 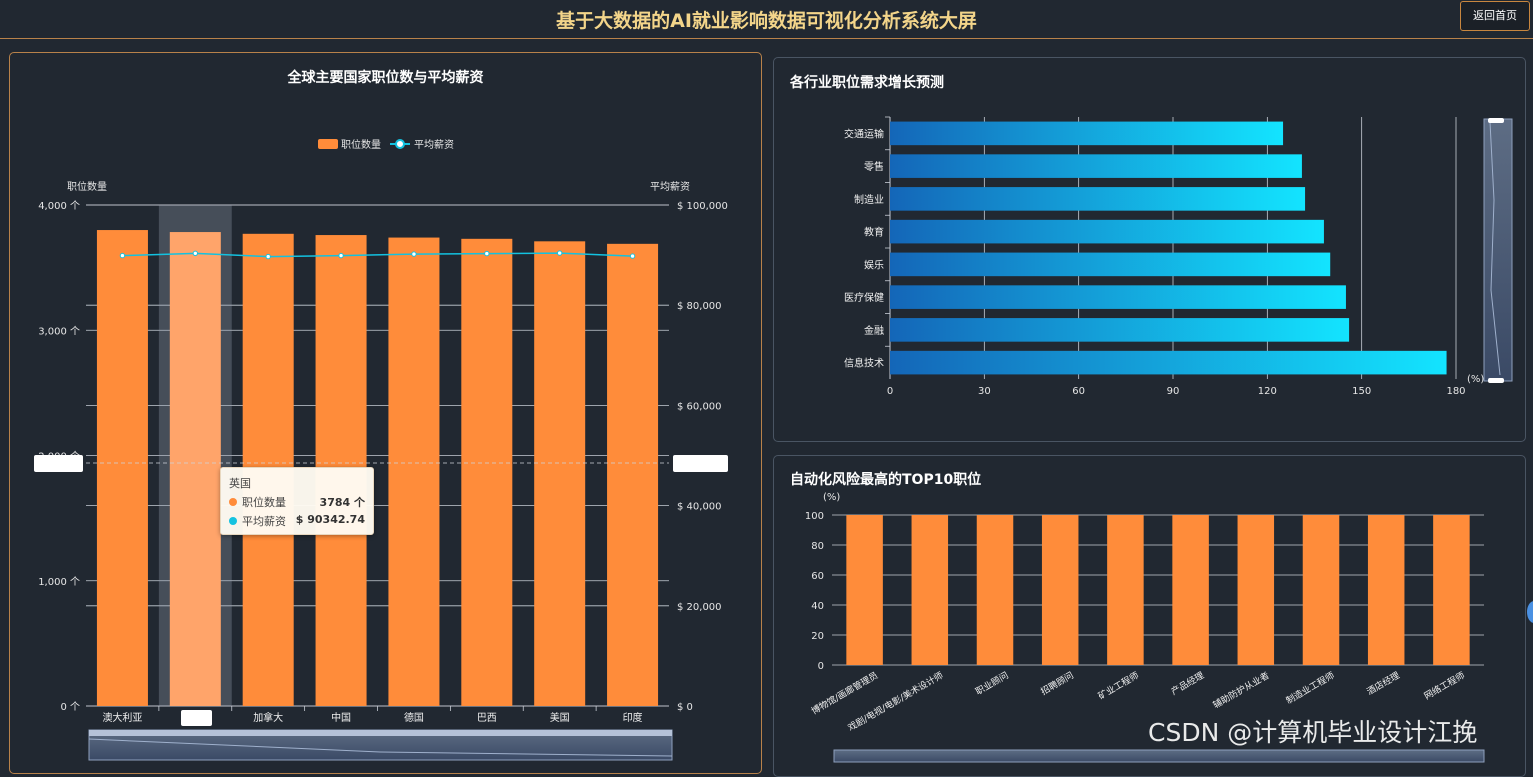 I want to click on tooltip-row-jobs: 职位数量 3784 个, so click(x=297, y=502).